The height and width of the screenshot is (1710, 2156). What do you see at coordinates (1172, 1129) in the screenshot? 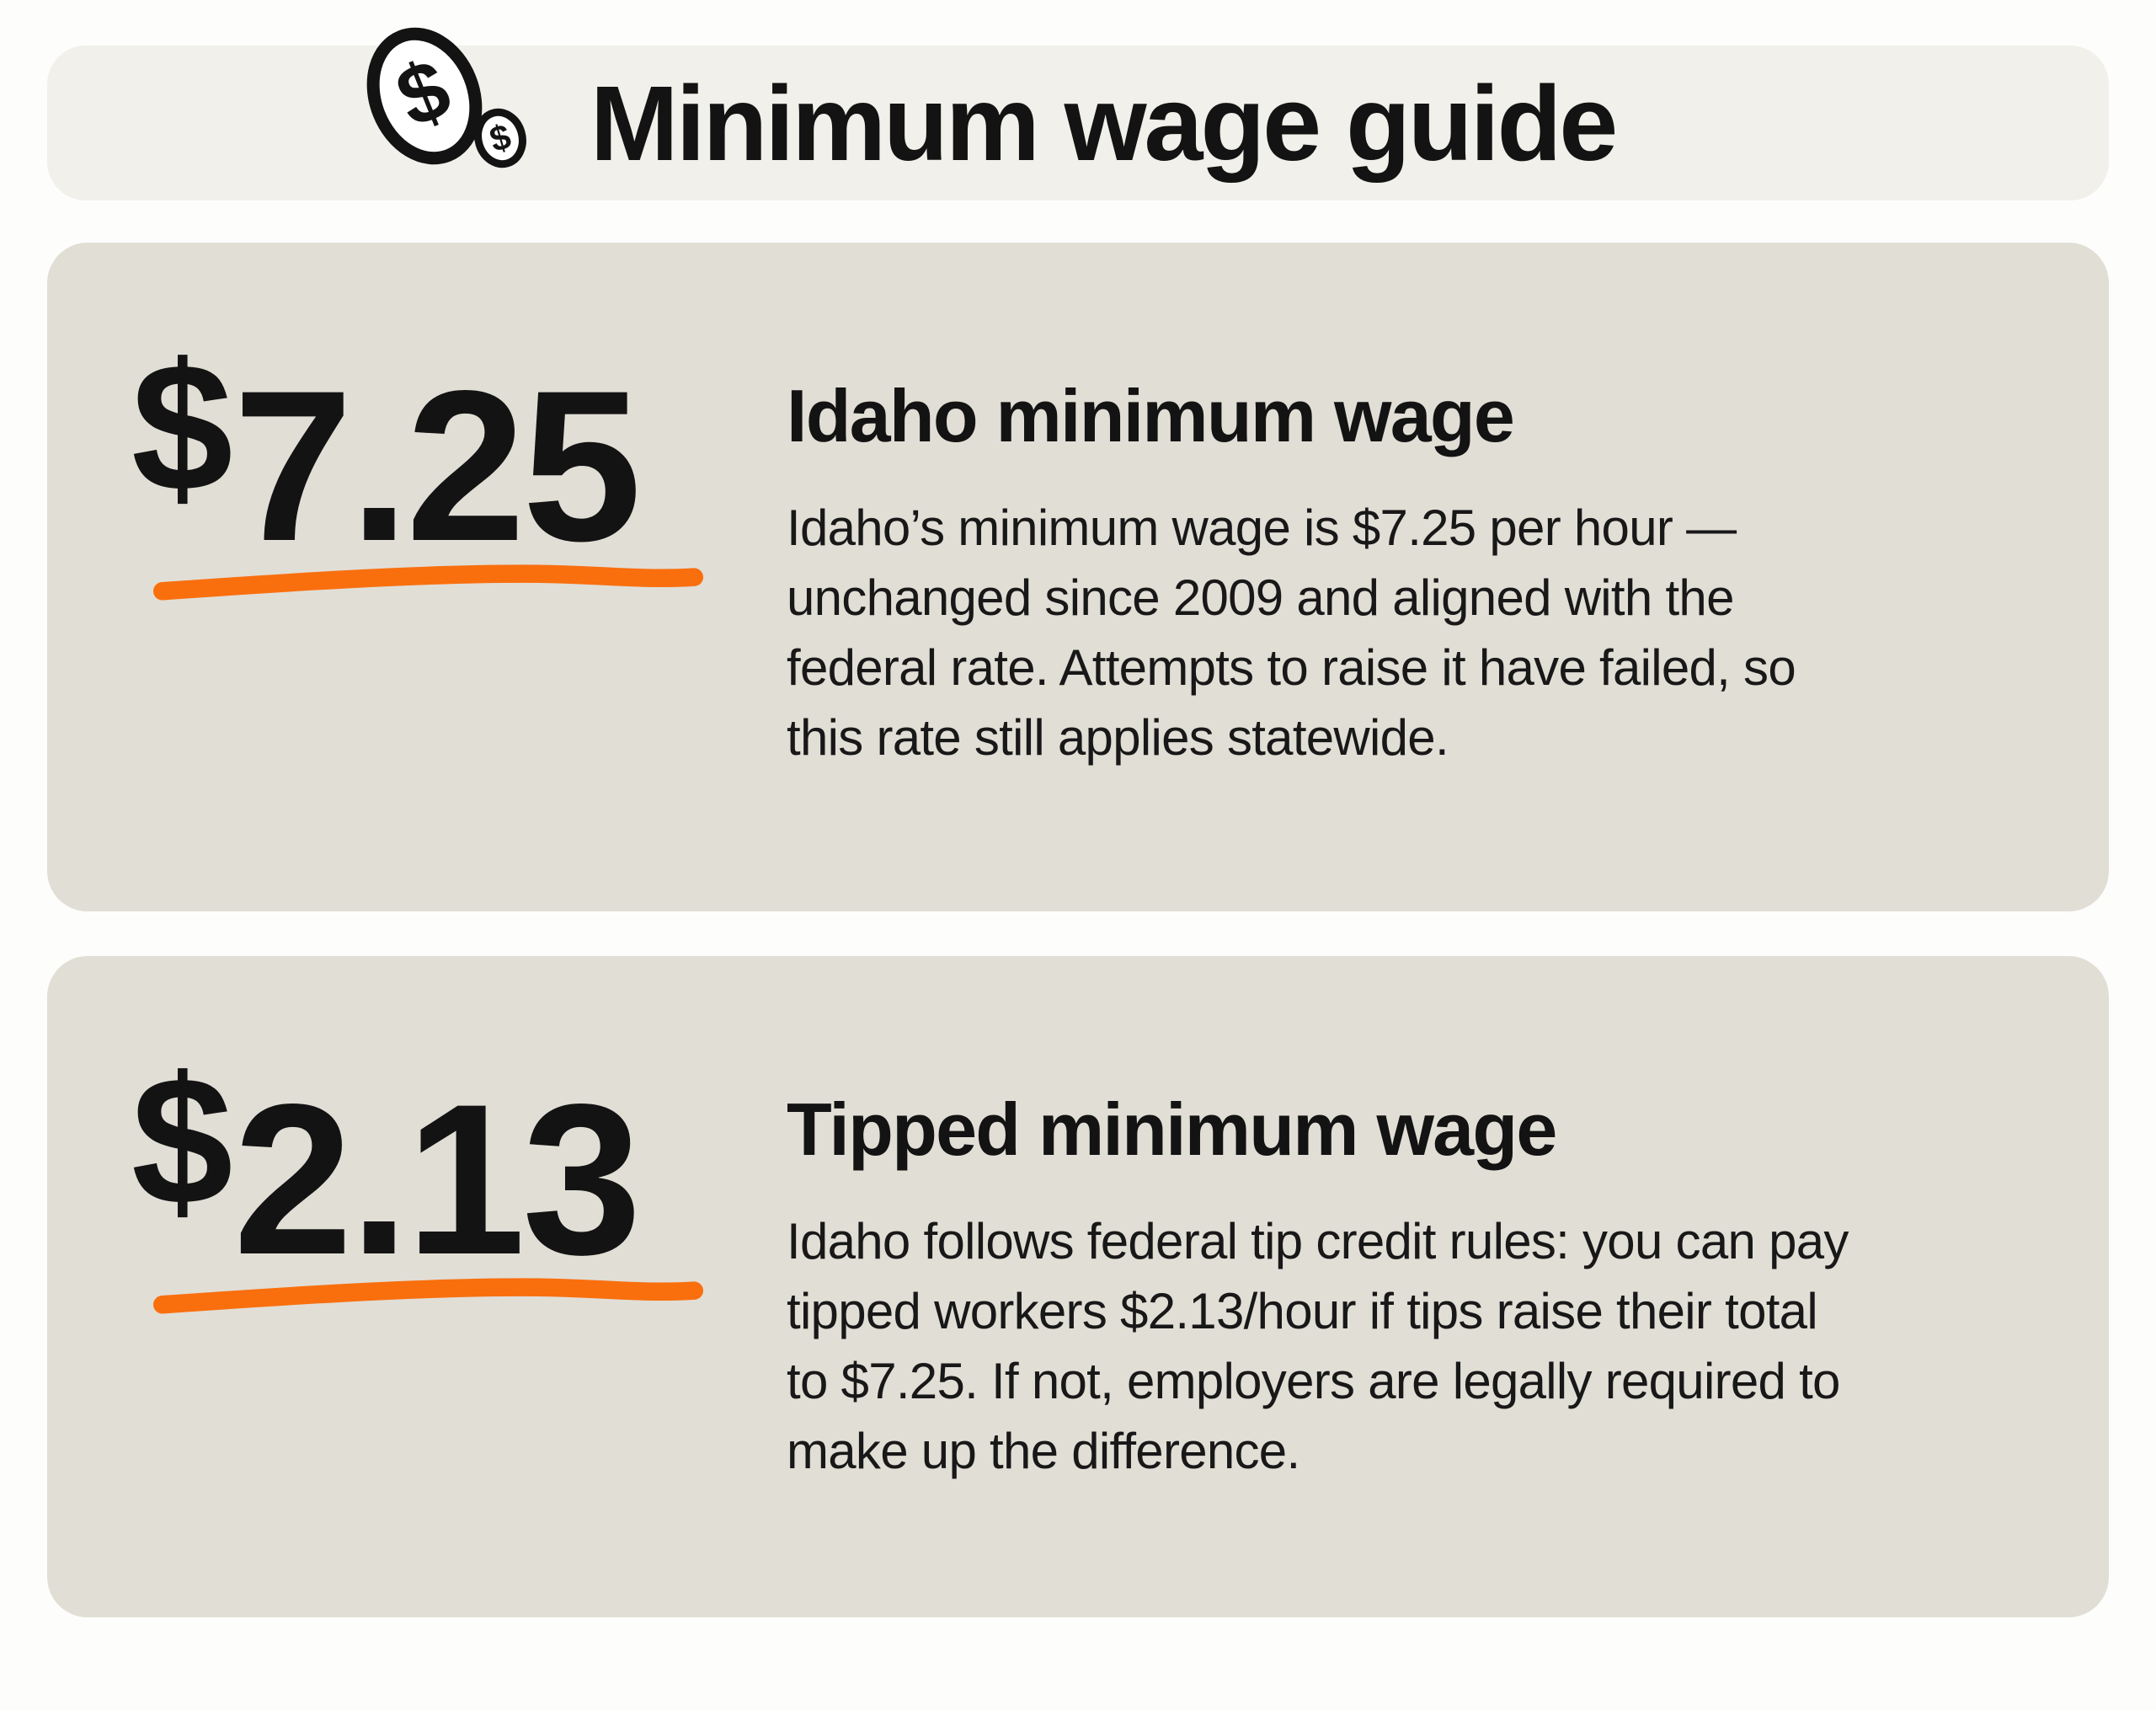
I see `card-heading: Tipped minimum wage` at bounding box center [1172, 1129].